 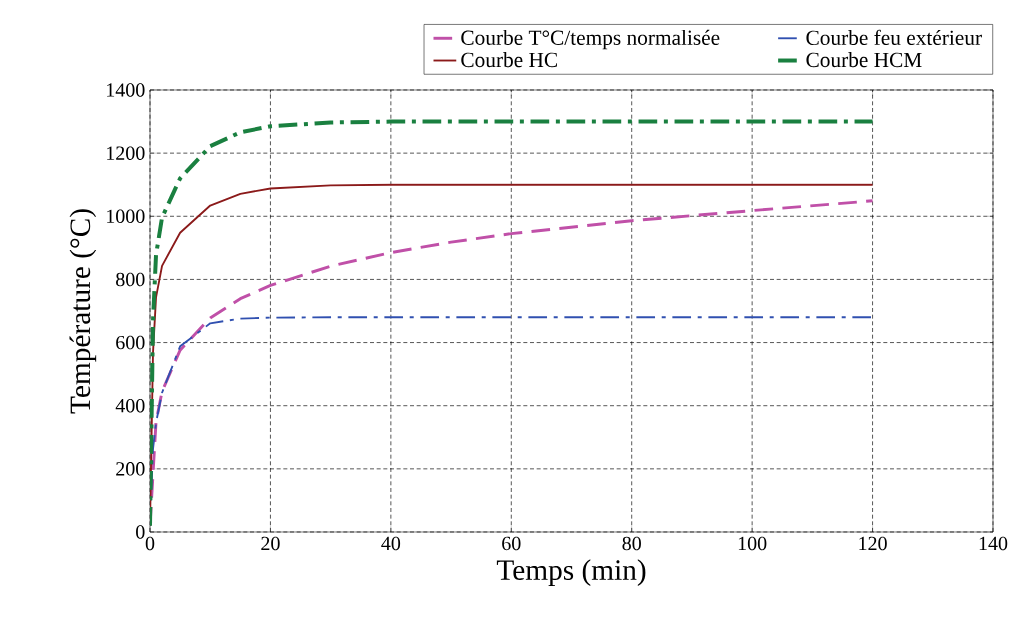 What do you see at coordinates (864, 60) in the screenshot?
I see `legend-label: Courbe HCM` at bounding box center [864, 60].